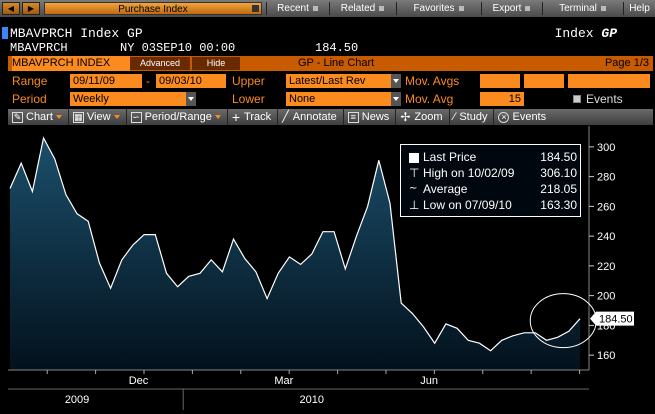  Describe the element at coordinates (500, 81) in the screenshot. I see `mov-avg-1-input` at that location.